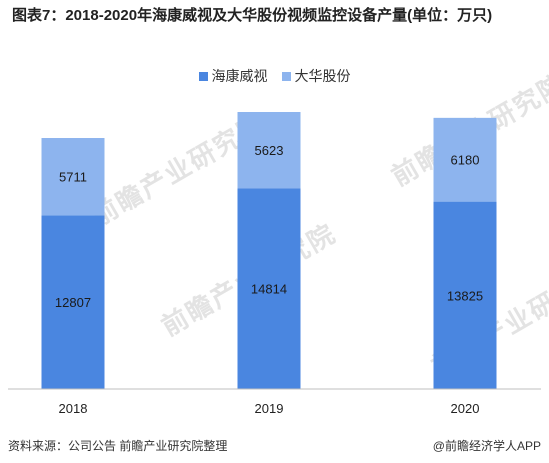 Image resolution: width=549 pixels, height=463 pixels. What do you see at coordinates (118, 446) in the screenshot?
I see `source-note: 资料来源：公司公告 前瞻产业研究院整理` at bounding box center [118, 446].